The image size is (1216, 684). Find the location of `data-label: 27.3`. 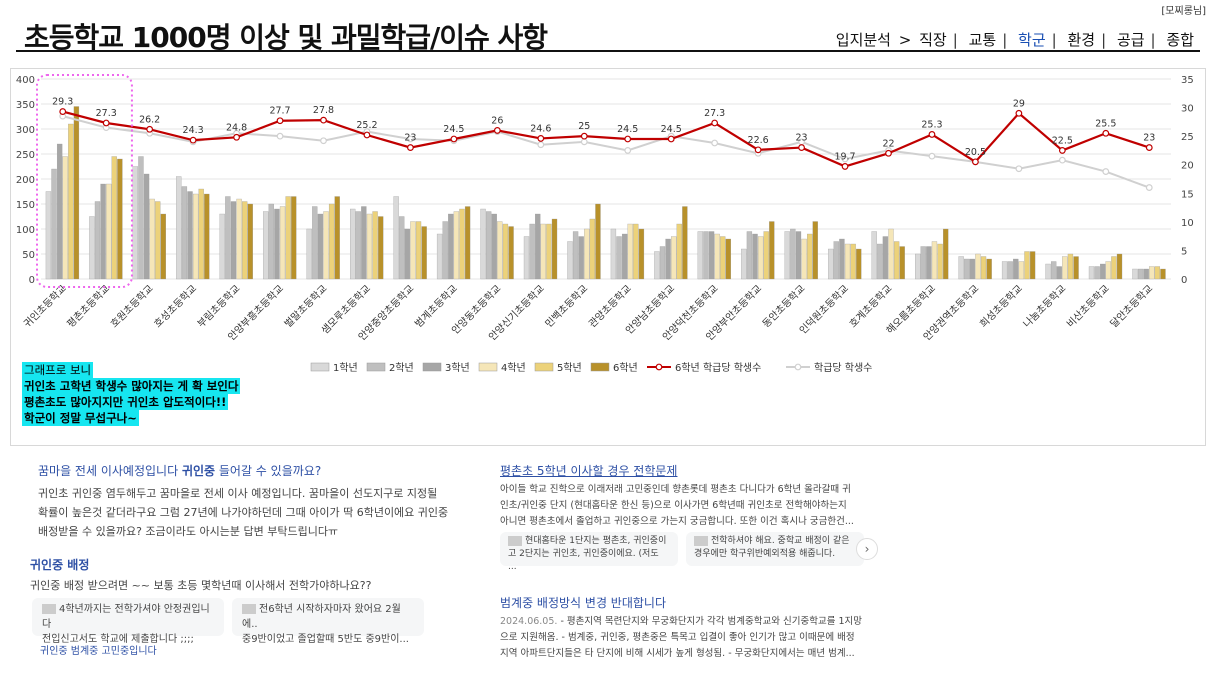

data-label: 27.3 is located at coordinates (714, 113).